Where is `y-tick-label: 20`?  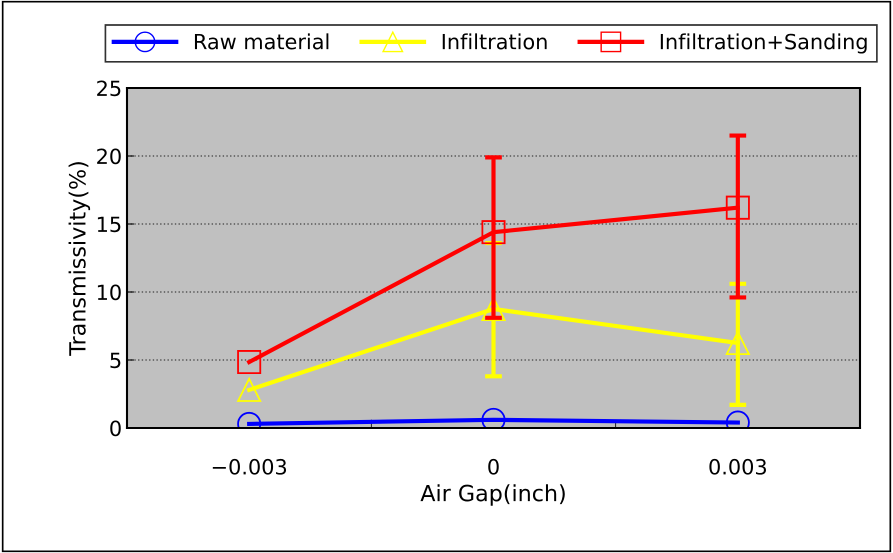 y-tick-label: 20 is located at coordinates (109, 156).